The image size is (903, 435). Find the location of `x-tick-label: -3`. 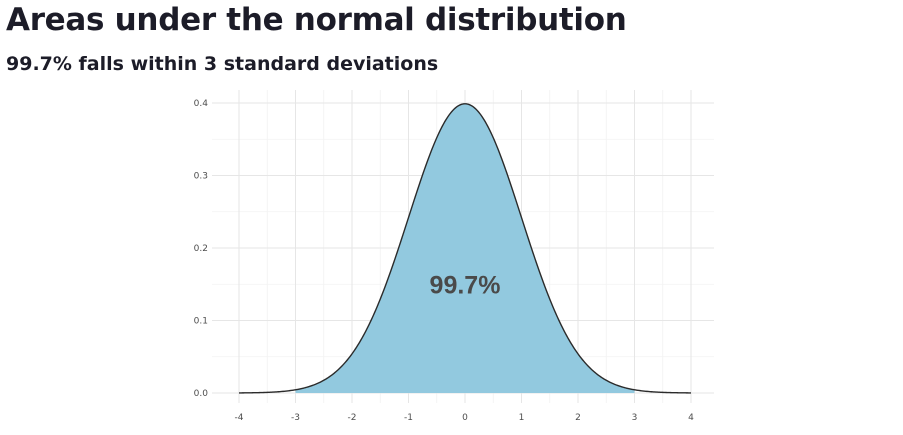

x-tick-label: -3 is located at coordinates (295, 418).